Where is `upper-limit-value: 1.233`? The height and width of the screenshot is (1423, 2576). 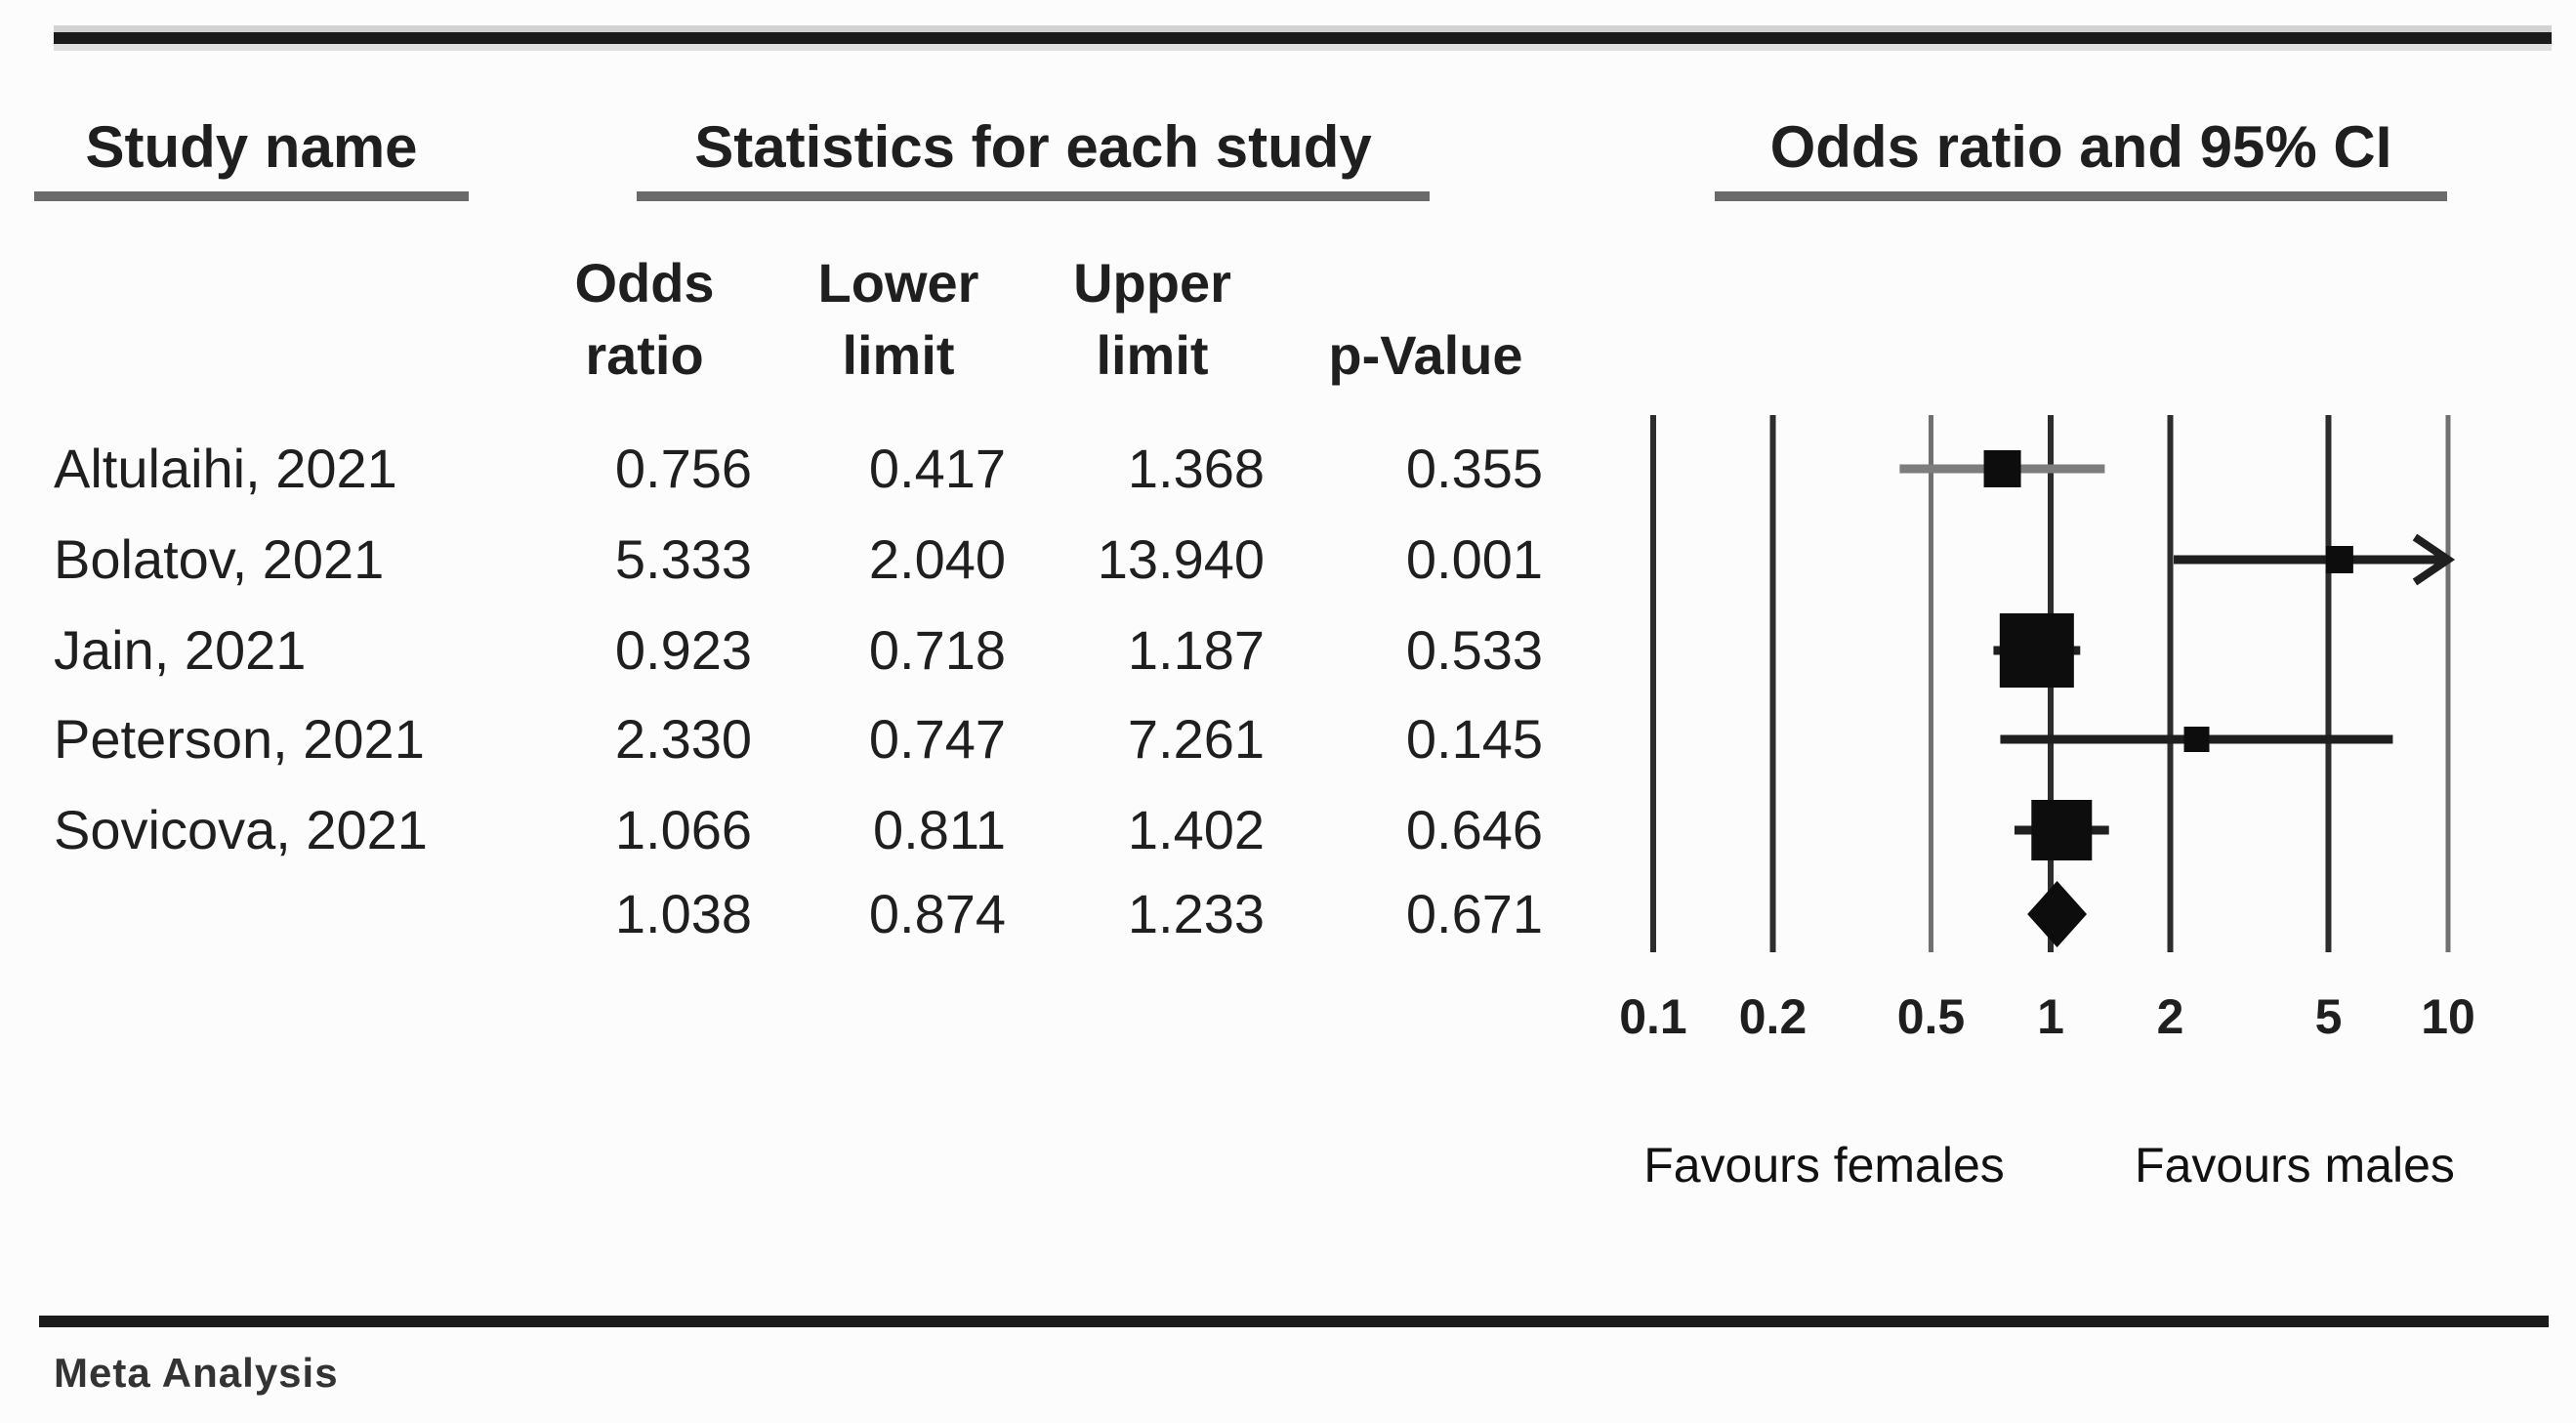 upper-limit-value: 1.233 is located at coordinates (1196, 913).